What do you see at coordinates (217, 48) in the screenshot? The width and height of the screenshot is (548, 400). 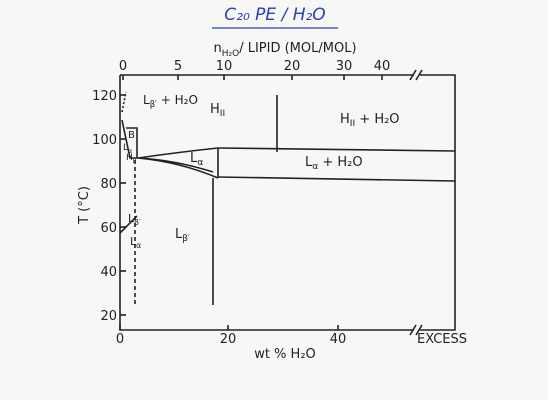 I see `t: n` at bounding box center [217, 48].